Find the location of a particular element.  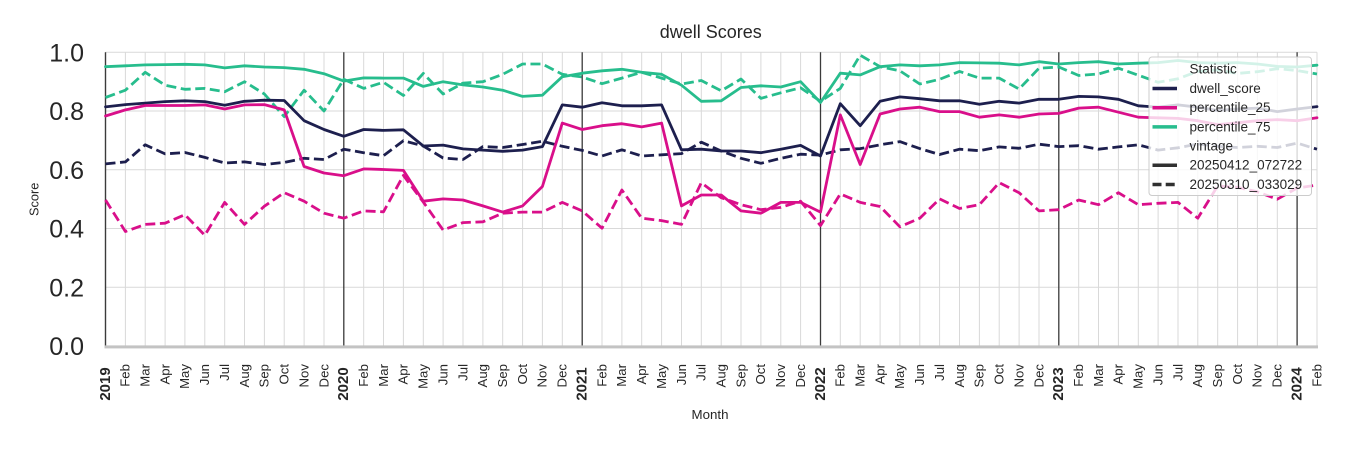

svg-text: 20250310_033029 is located at coordinates (1246, 184).